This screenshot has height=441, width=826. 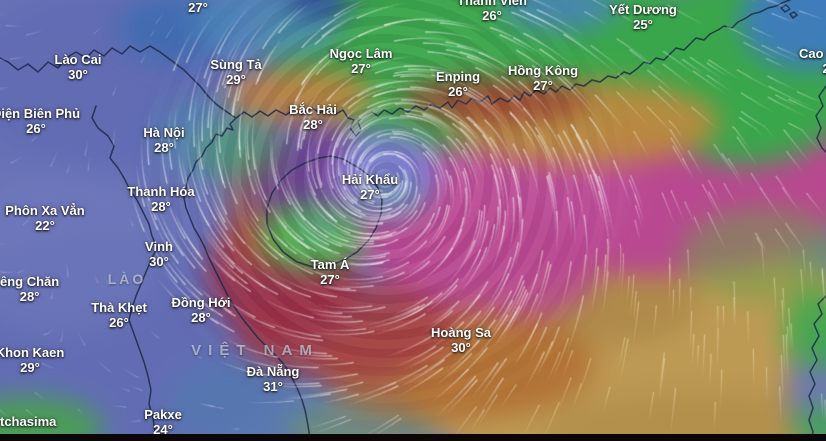 I want to click on city-name: Lào Cai, so click(x=78, y=59).